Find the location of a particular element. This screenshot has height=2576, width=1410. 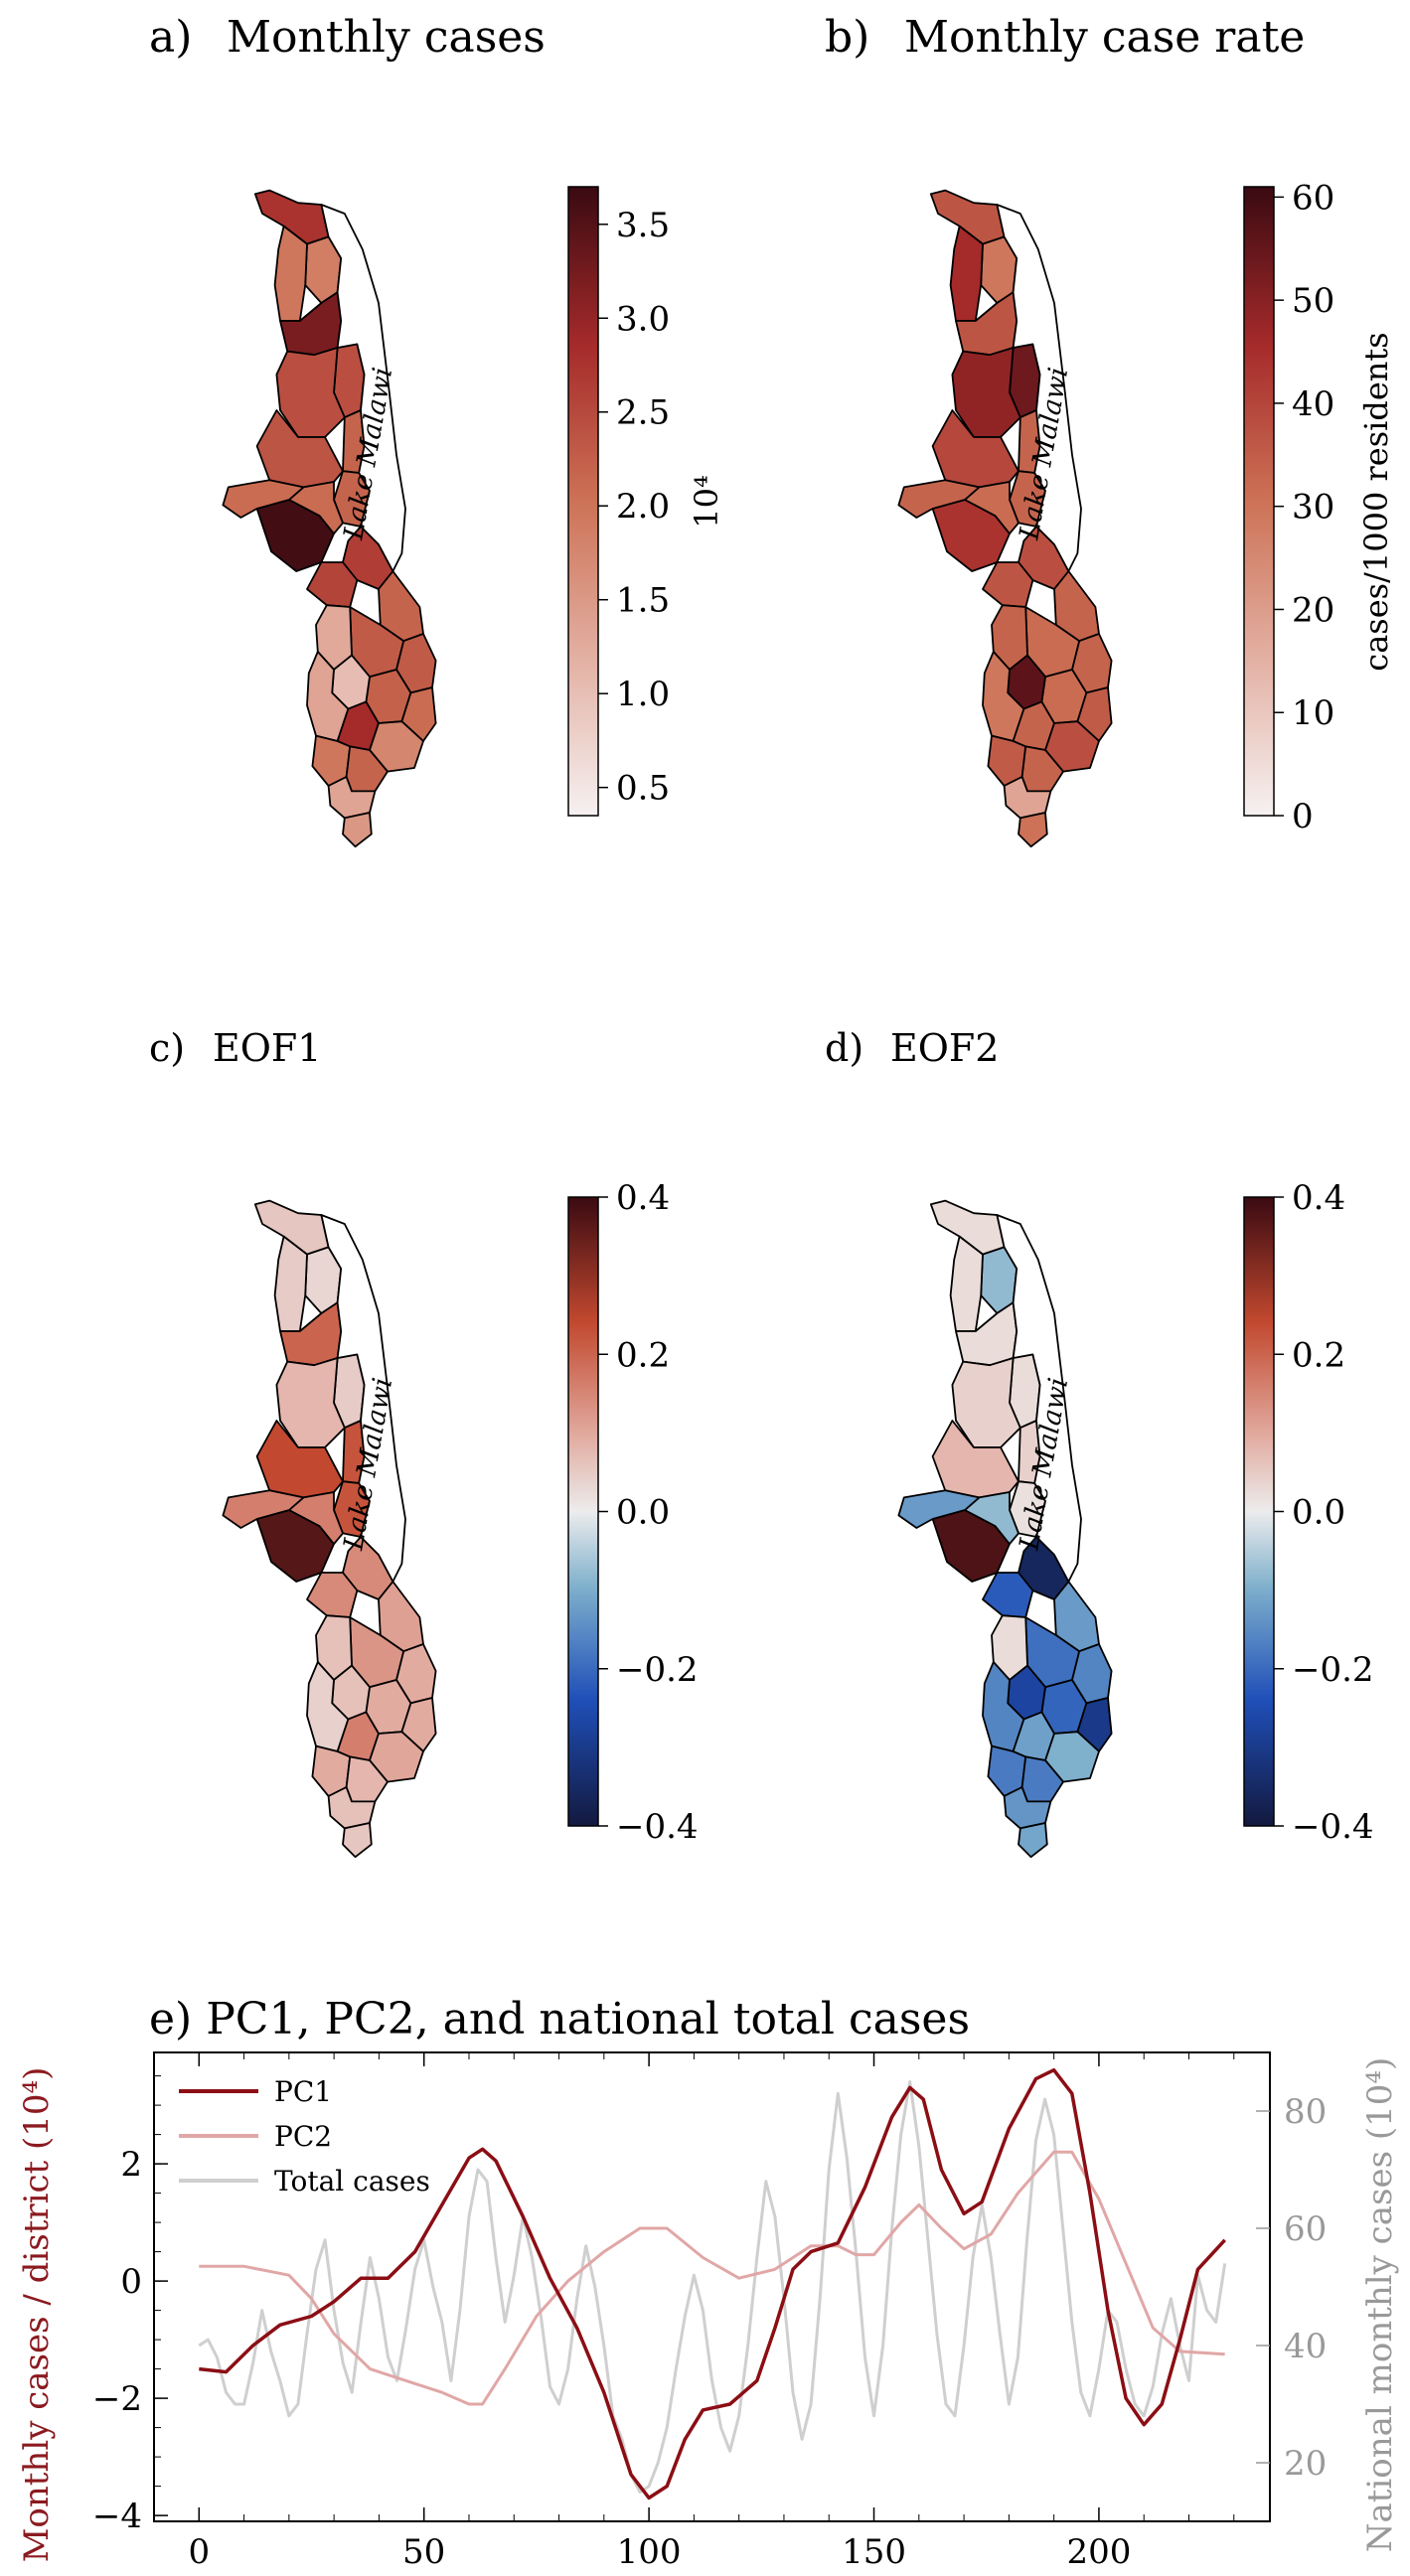

colorbar-b-label: cases/1000 residents is located at coordinates (1376, 501).